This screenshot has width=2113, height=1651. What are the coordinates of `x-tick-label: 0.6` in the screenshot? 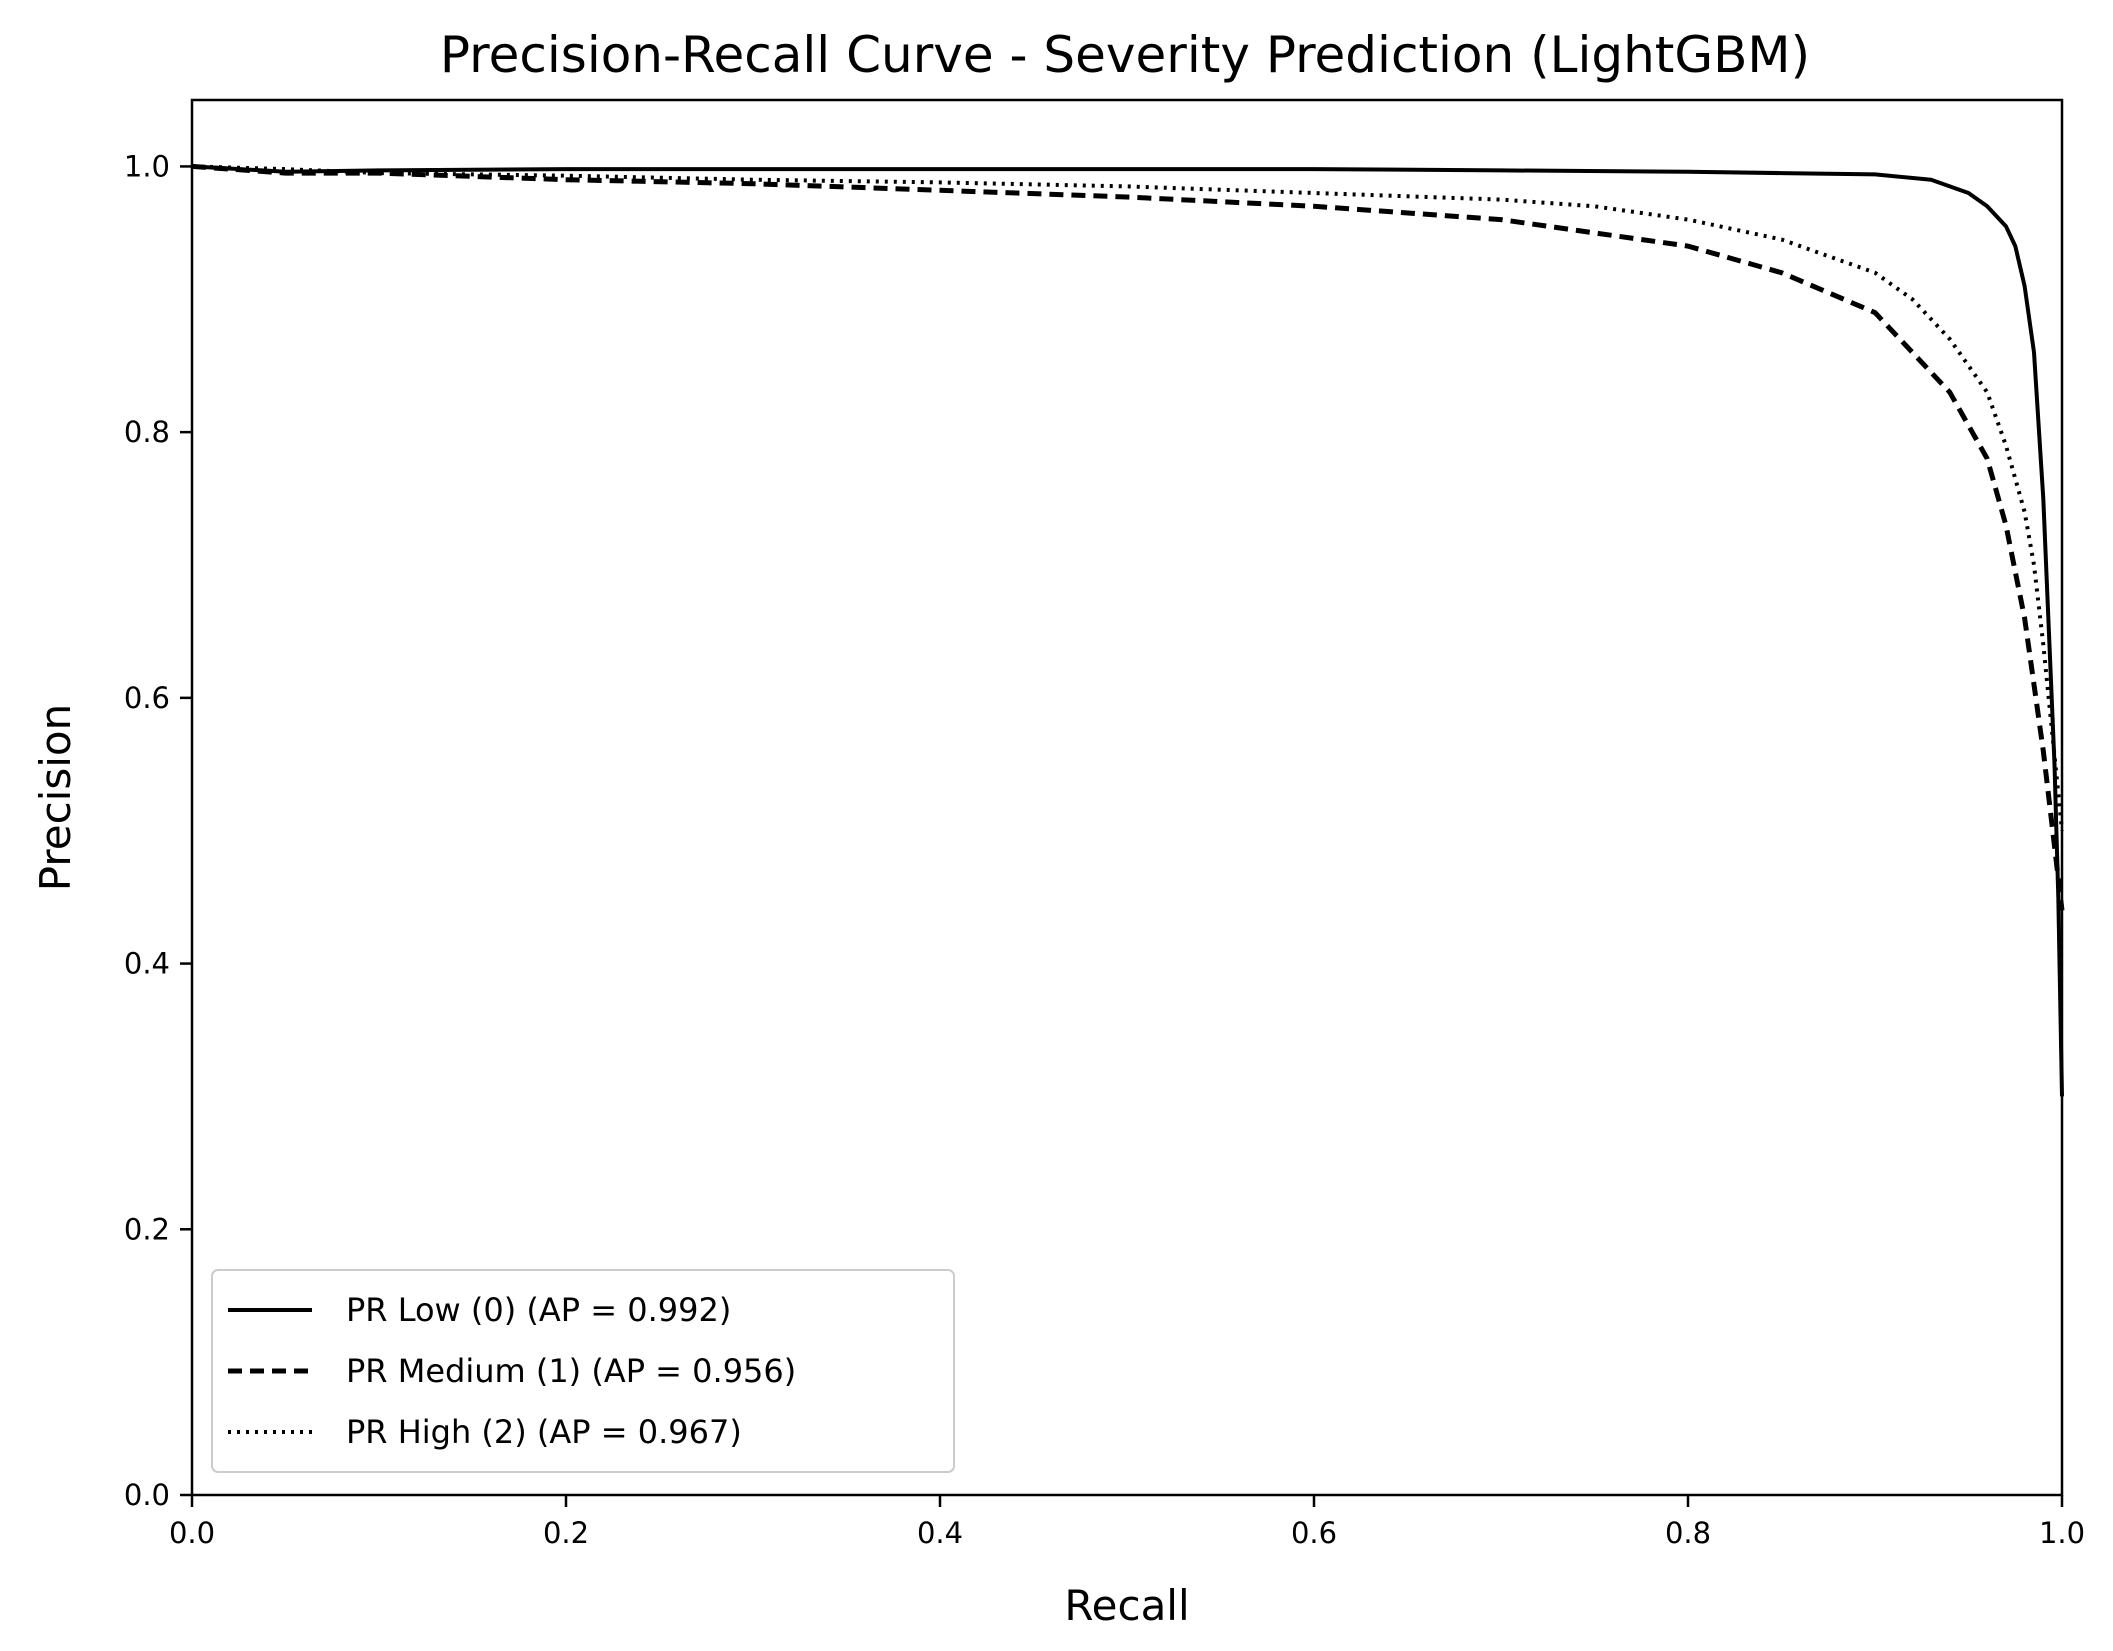 It's located at (1314, 1533).